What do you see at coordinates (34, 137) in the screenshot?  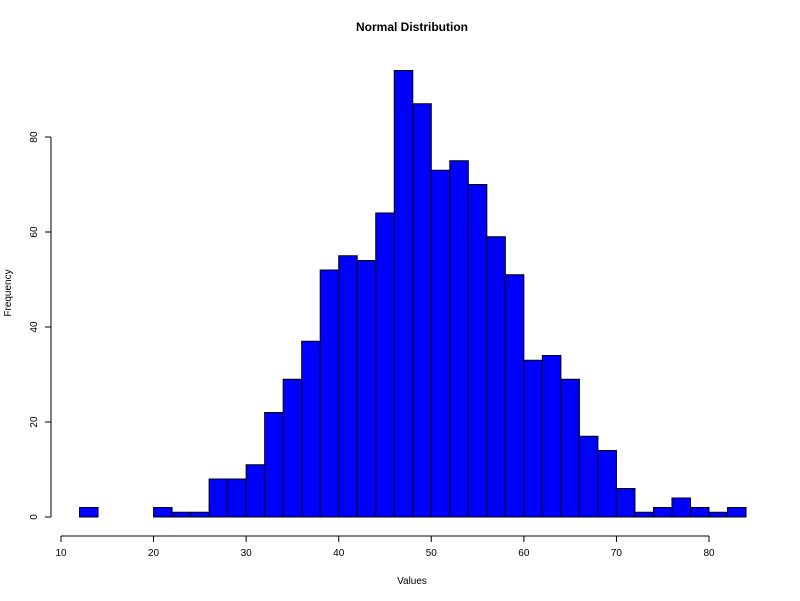 I see `y-tick-label: 80` at bounding box center [34, 137].